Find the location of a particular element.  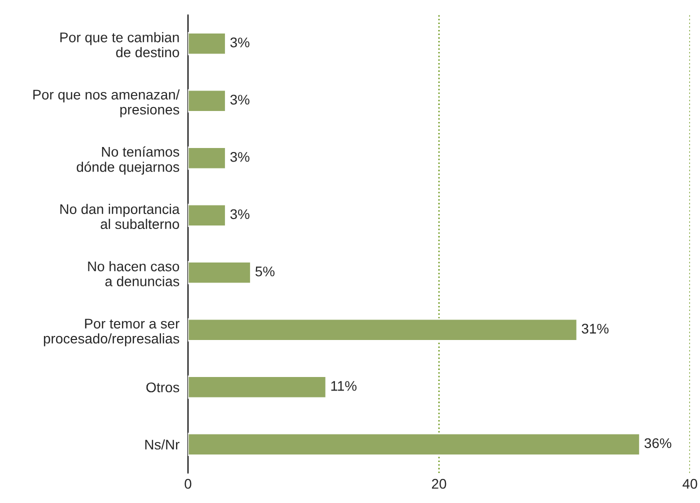

y-tick-label: Por que nos amenazan/ presiones is located at coordinates (106, 103).